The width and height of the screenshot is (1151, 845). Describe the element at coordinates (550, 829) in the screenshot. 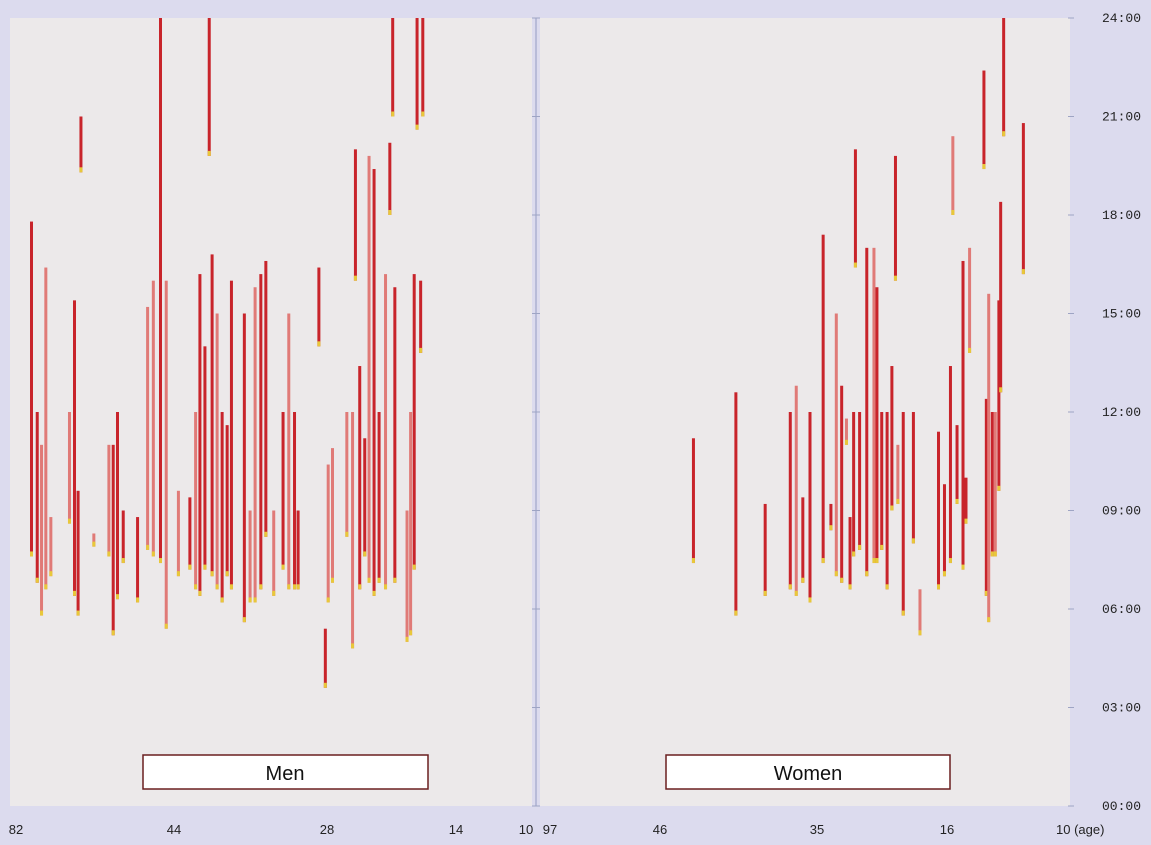

I see `x-tick-label: 97` at that location.